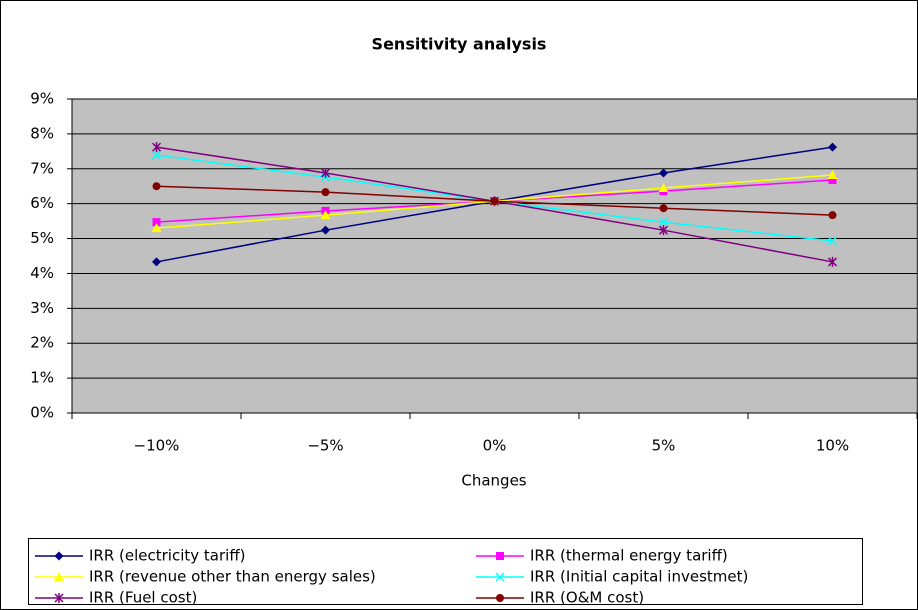 The width and height of the screenshot is (918, 610). Describe the element at coordinates (157, 446) in the screenshot. I see `x-tick-label: −10%` at that location.